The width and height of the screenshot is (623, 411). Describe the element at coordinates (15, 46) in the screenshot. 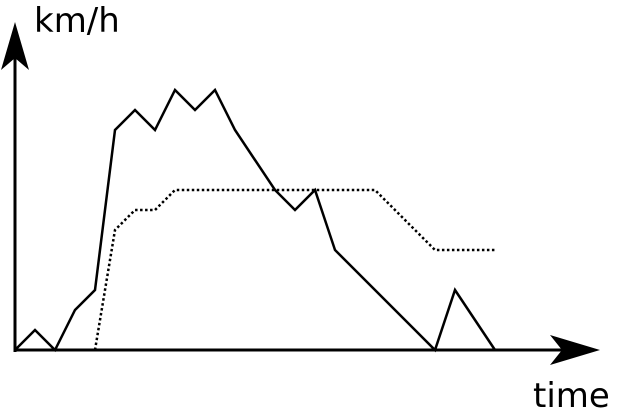

I see `y-axis-arrowhead` at that location.